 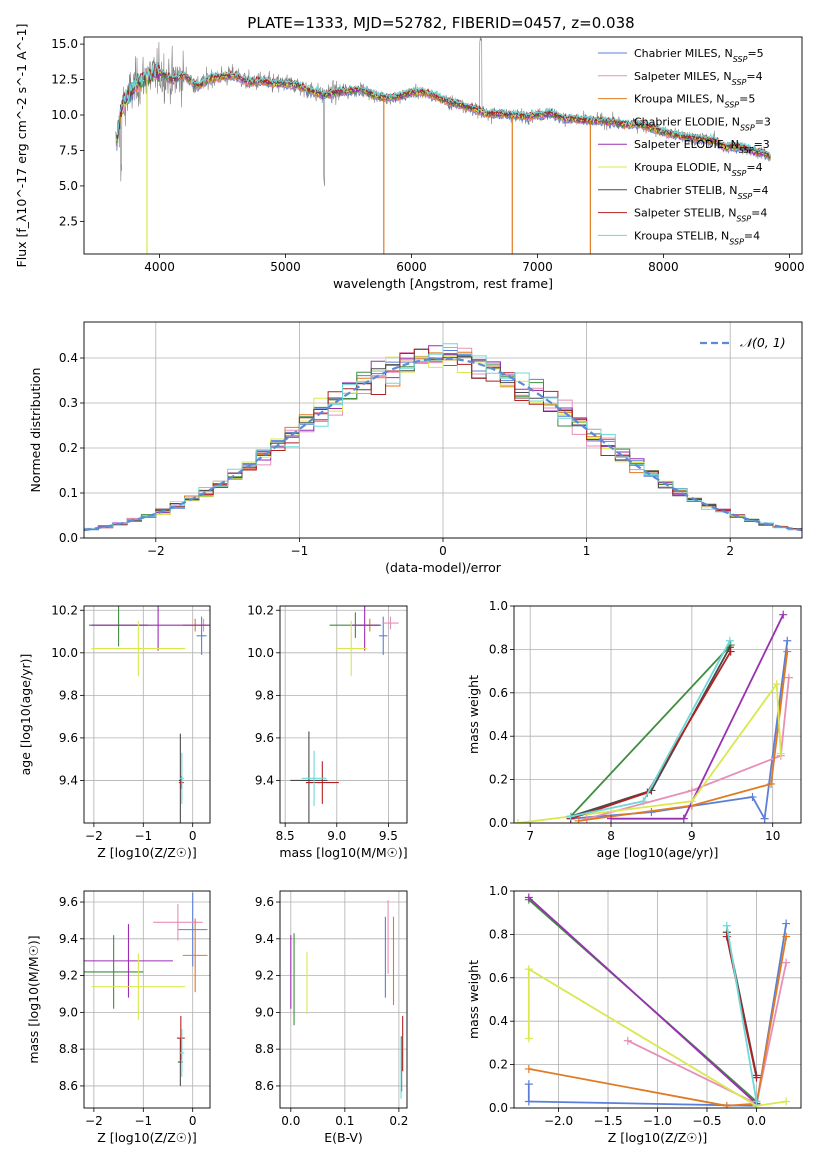 What do you see at coordinates (697, 237) in the screenshot?
I see `legend-entry: Kroupa STELIB, NSSP=4` at bounding box center [697, 237].